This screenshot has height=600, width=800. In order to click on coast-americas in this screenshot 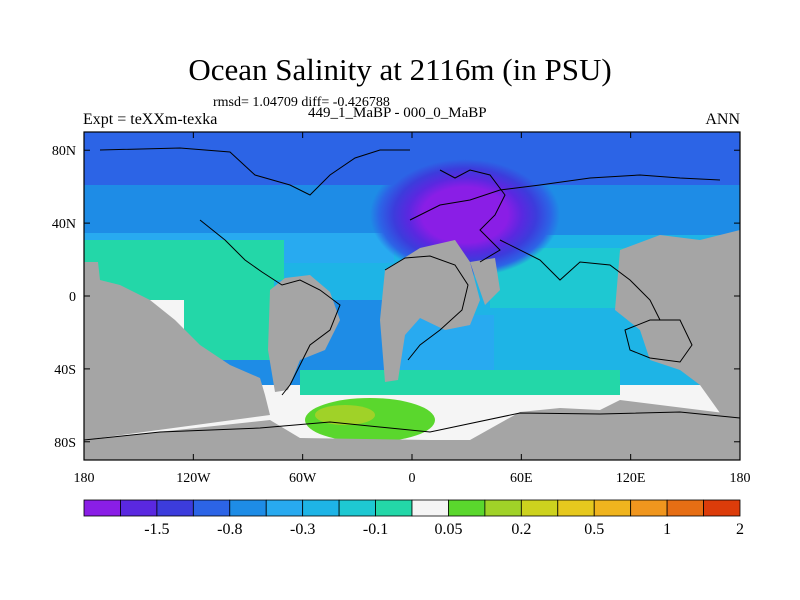, I will do `click(270, 307)`.